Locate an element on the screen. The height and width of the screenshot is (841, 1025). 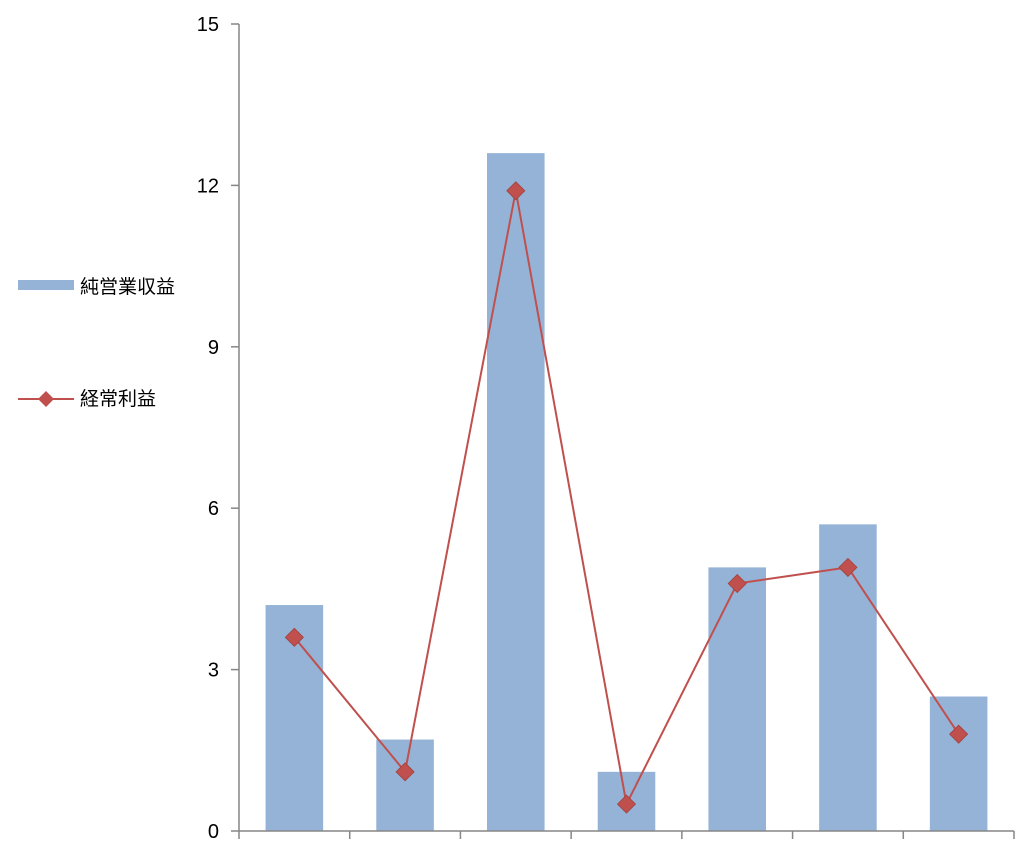
y-axis-ticks: 0 3 6 9 12 15 is located at coordinates (218, 427).